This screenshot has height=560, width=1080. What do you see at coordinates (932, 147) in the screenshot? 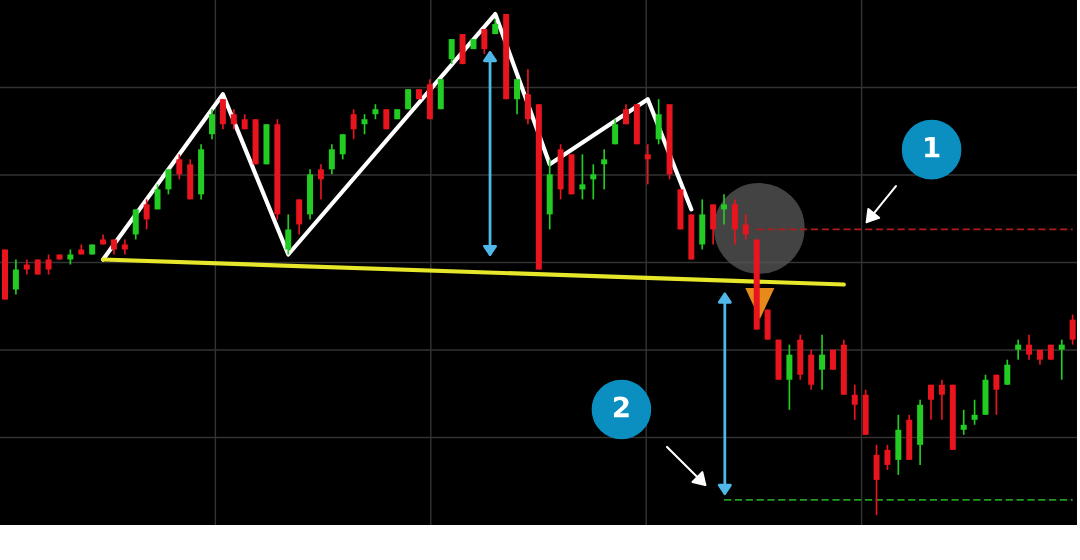
I see `annotation: 1` at bounding box center [932, 147].